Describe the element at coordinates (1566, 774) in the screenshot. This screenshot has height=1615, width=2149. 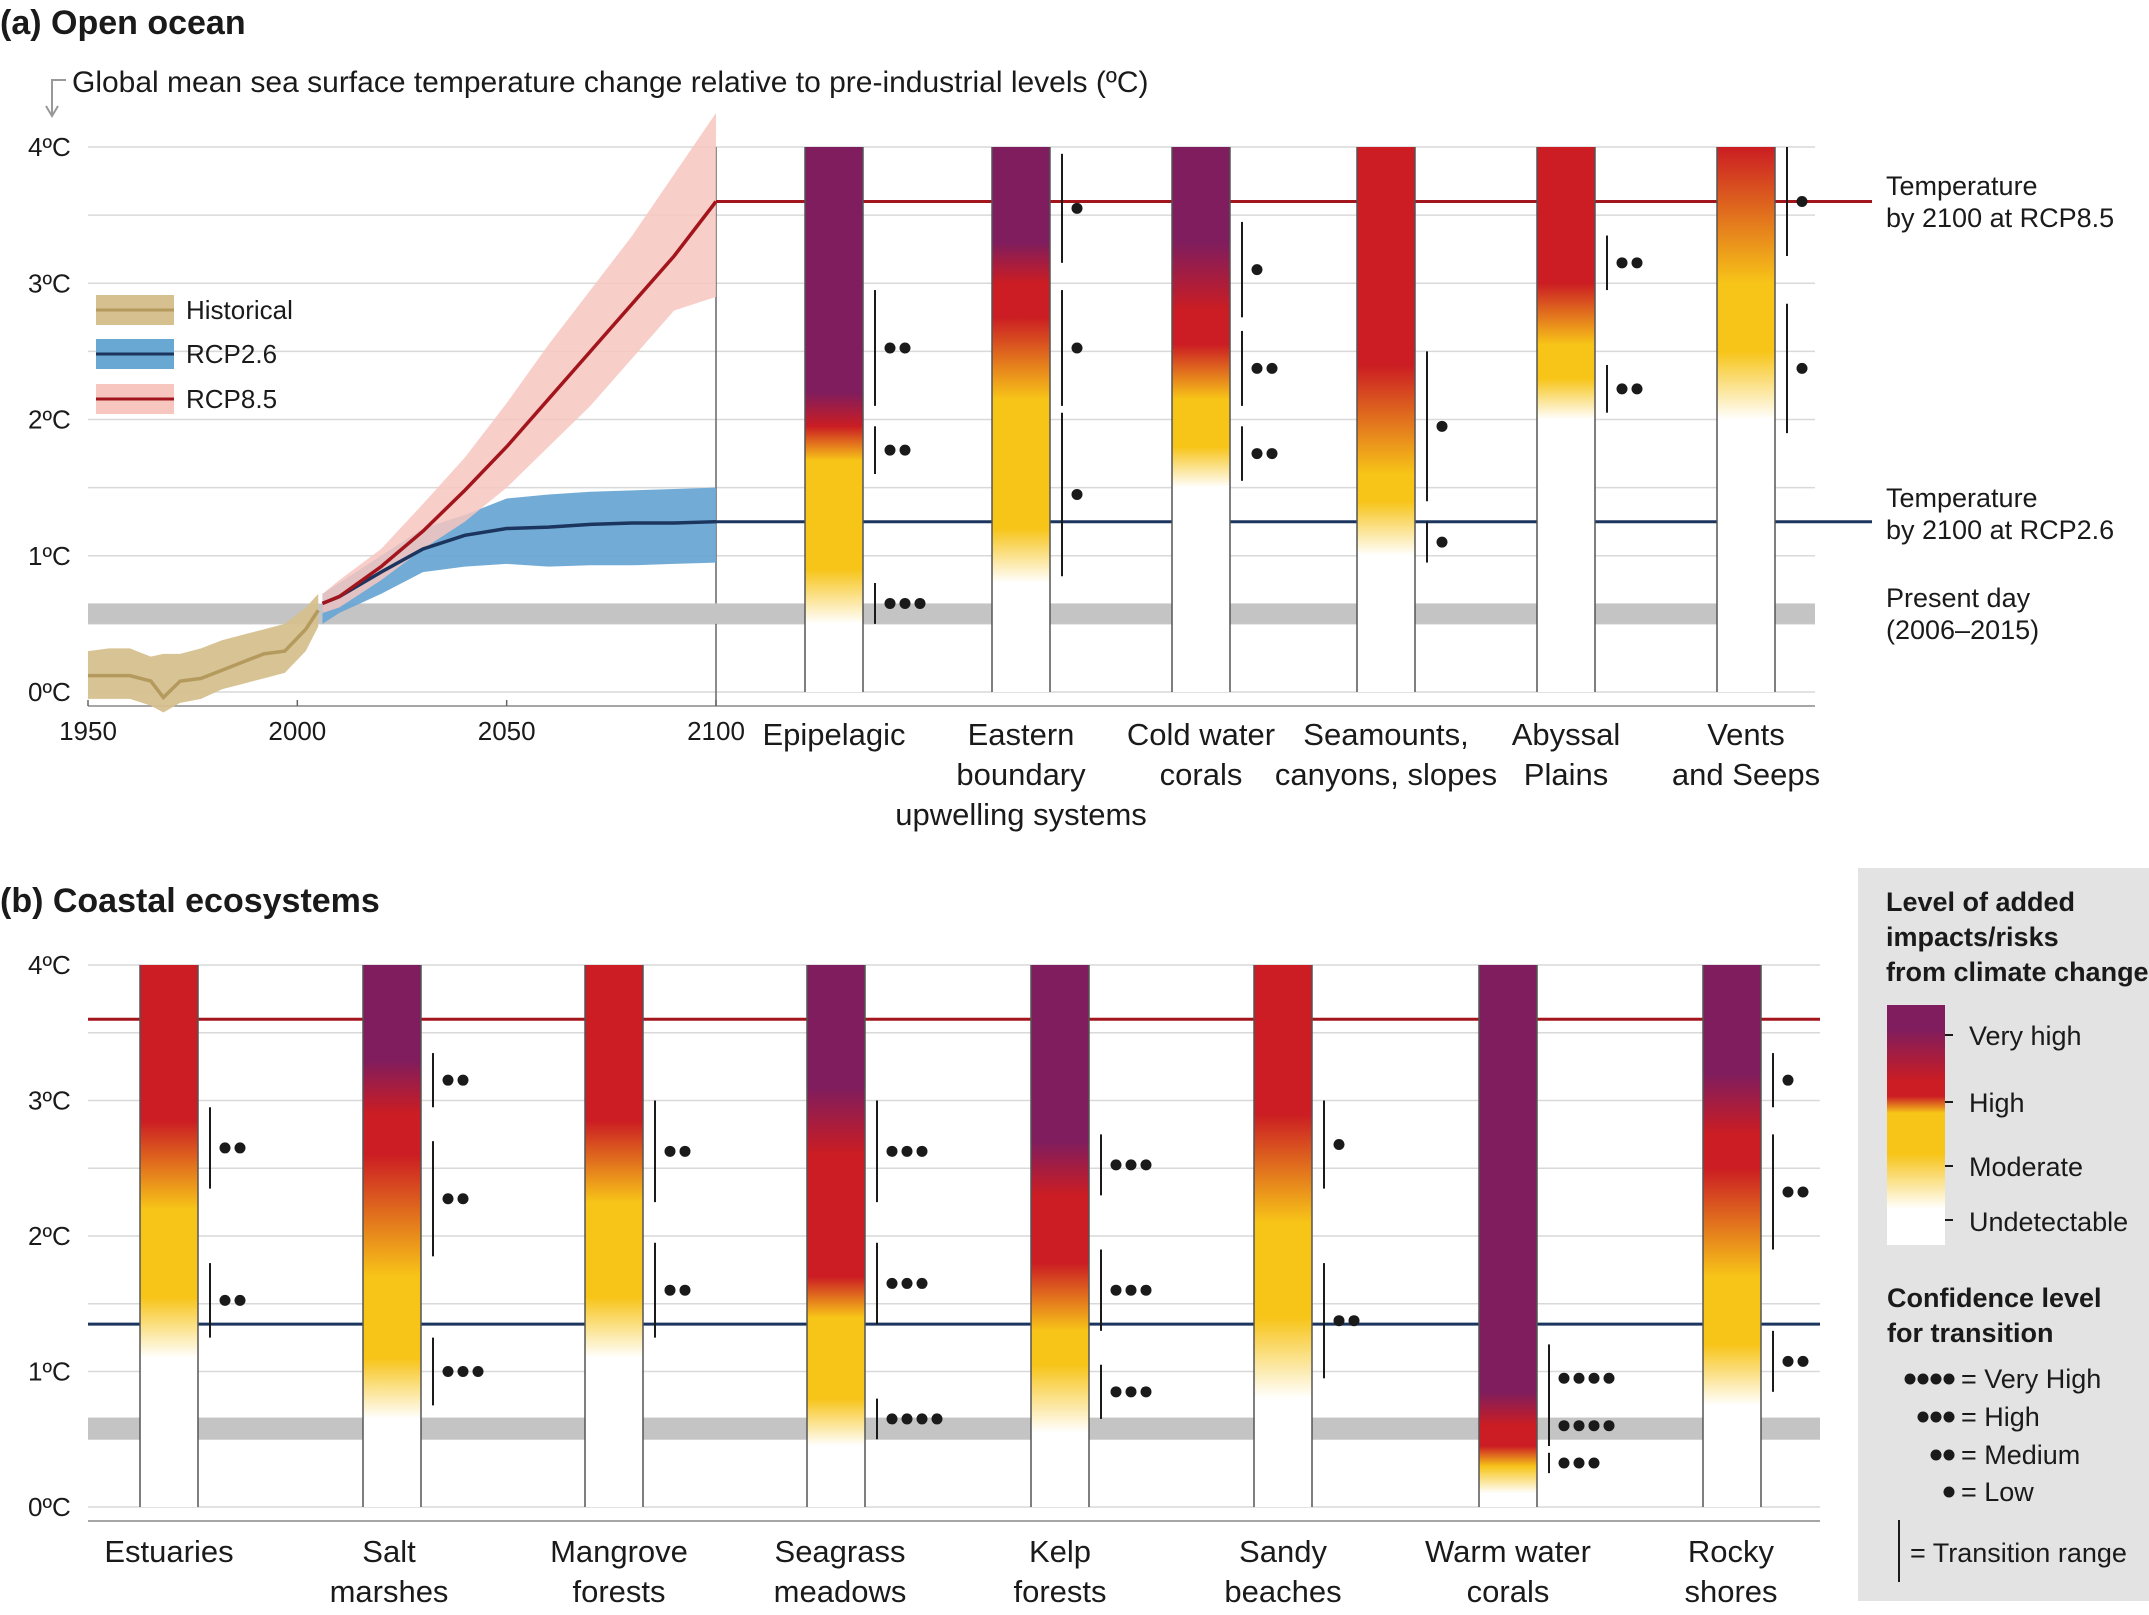
I see `category-label: Plains` at that location.